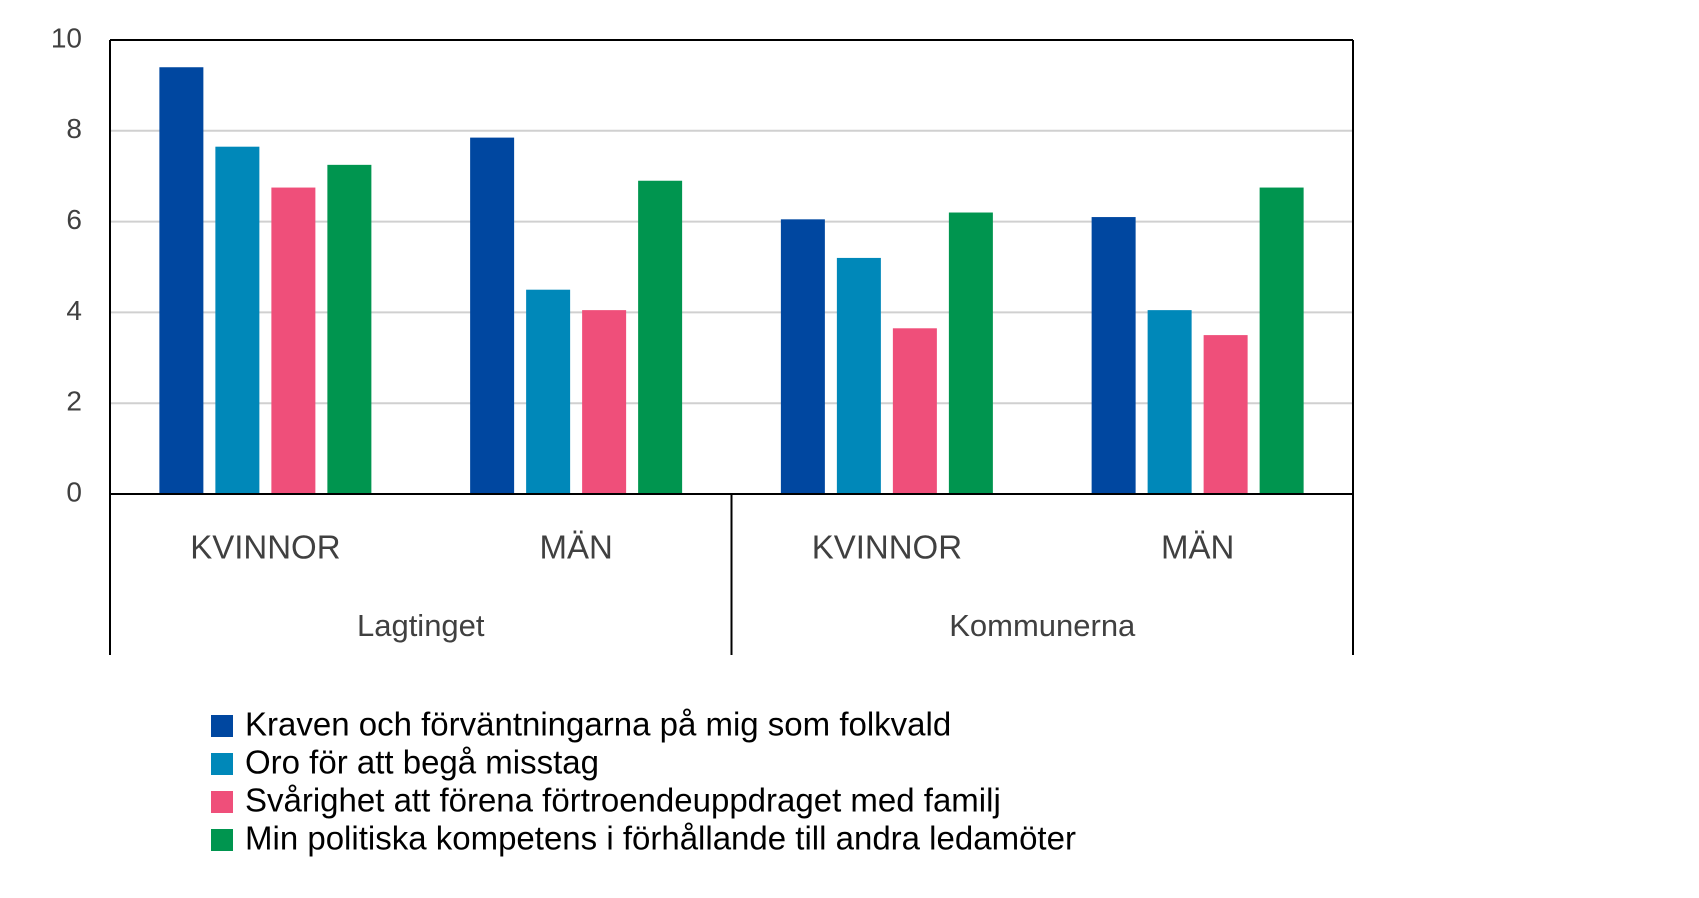  I want to click on y-tick-label: 4, so click(74, 310).